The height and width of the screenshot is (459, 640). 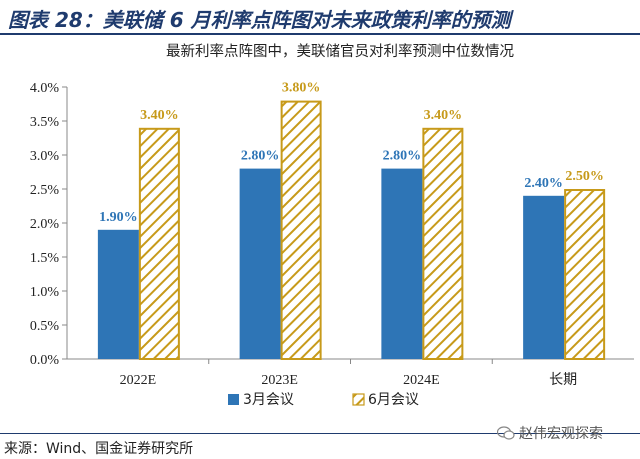 I want to click on data-label-series-2: 2.50%, so click(x=584, y=176).